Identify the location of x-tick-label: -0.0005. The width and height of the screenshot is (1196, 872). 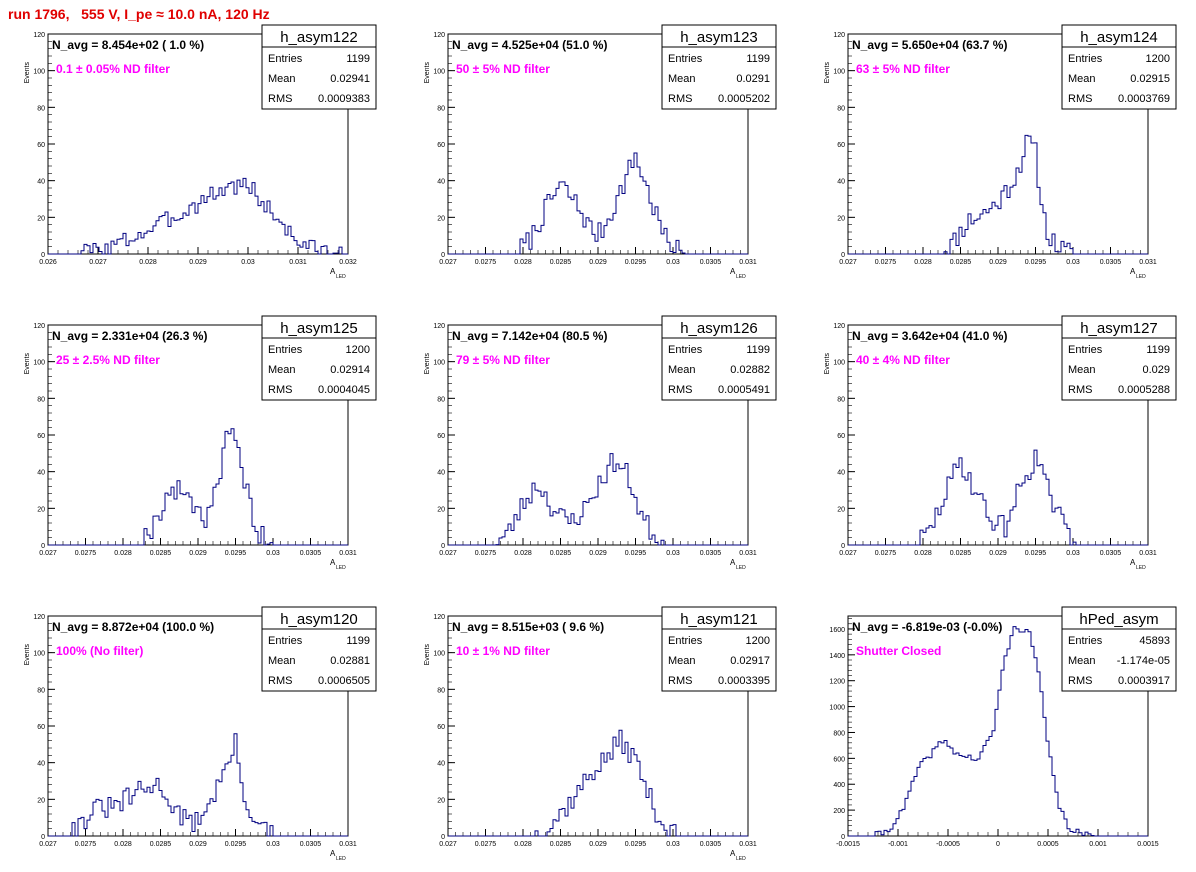
(948, 844).